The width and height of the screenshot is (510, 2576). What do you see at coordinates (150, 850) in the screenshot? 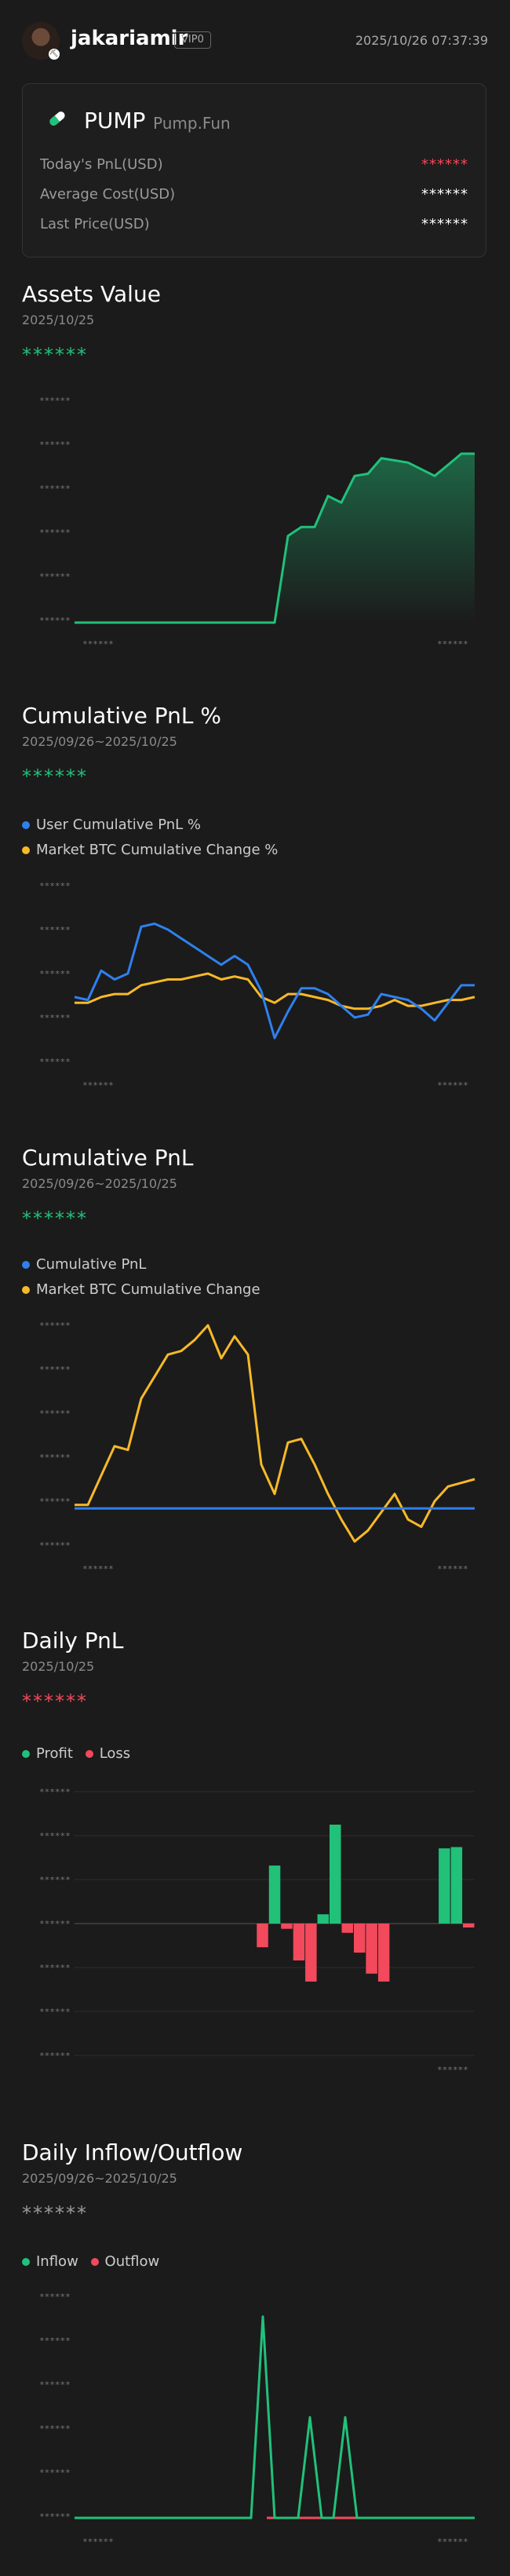
I see `legend-market-pct: Market BTC Cumulative Change %` at bounding box center [150, 850].